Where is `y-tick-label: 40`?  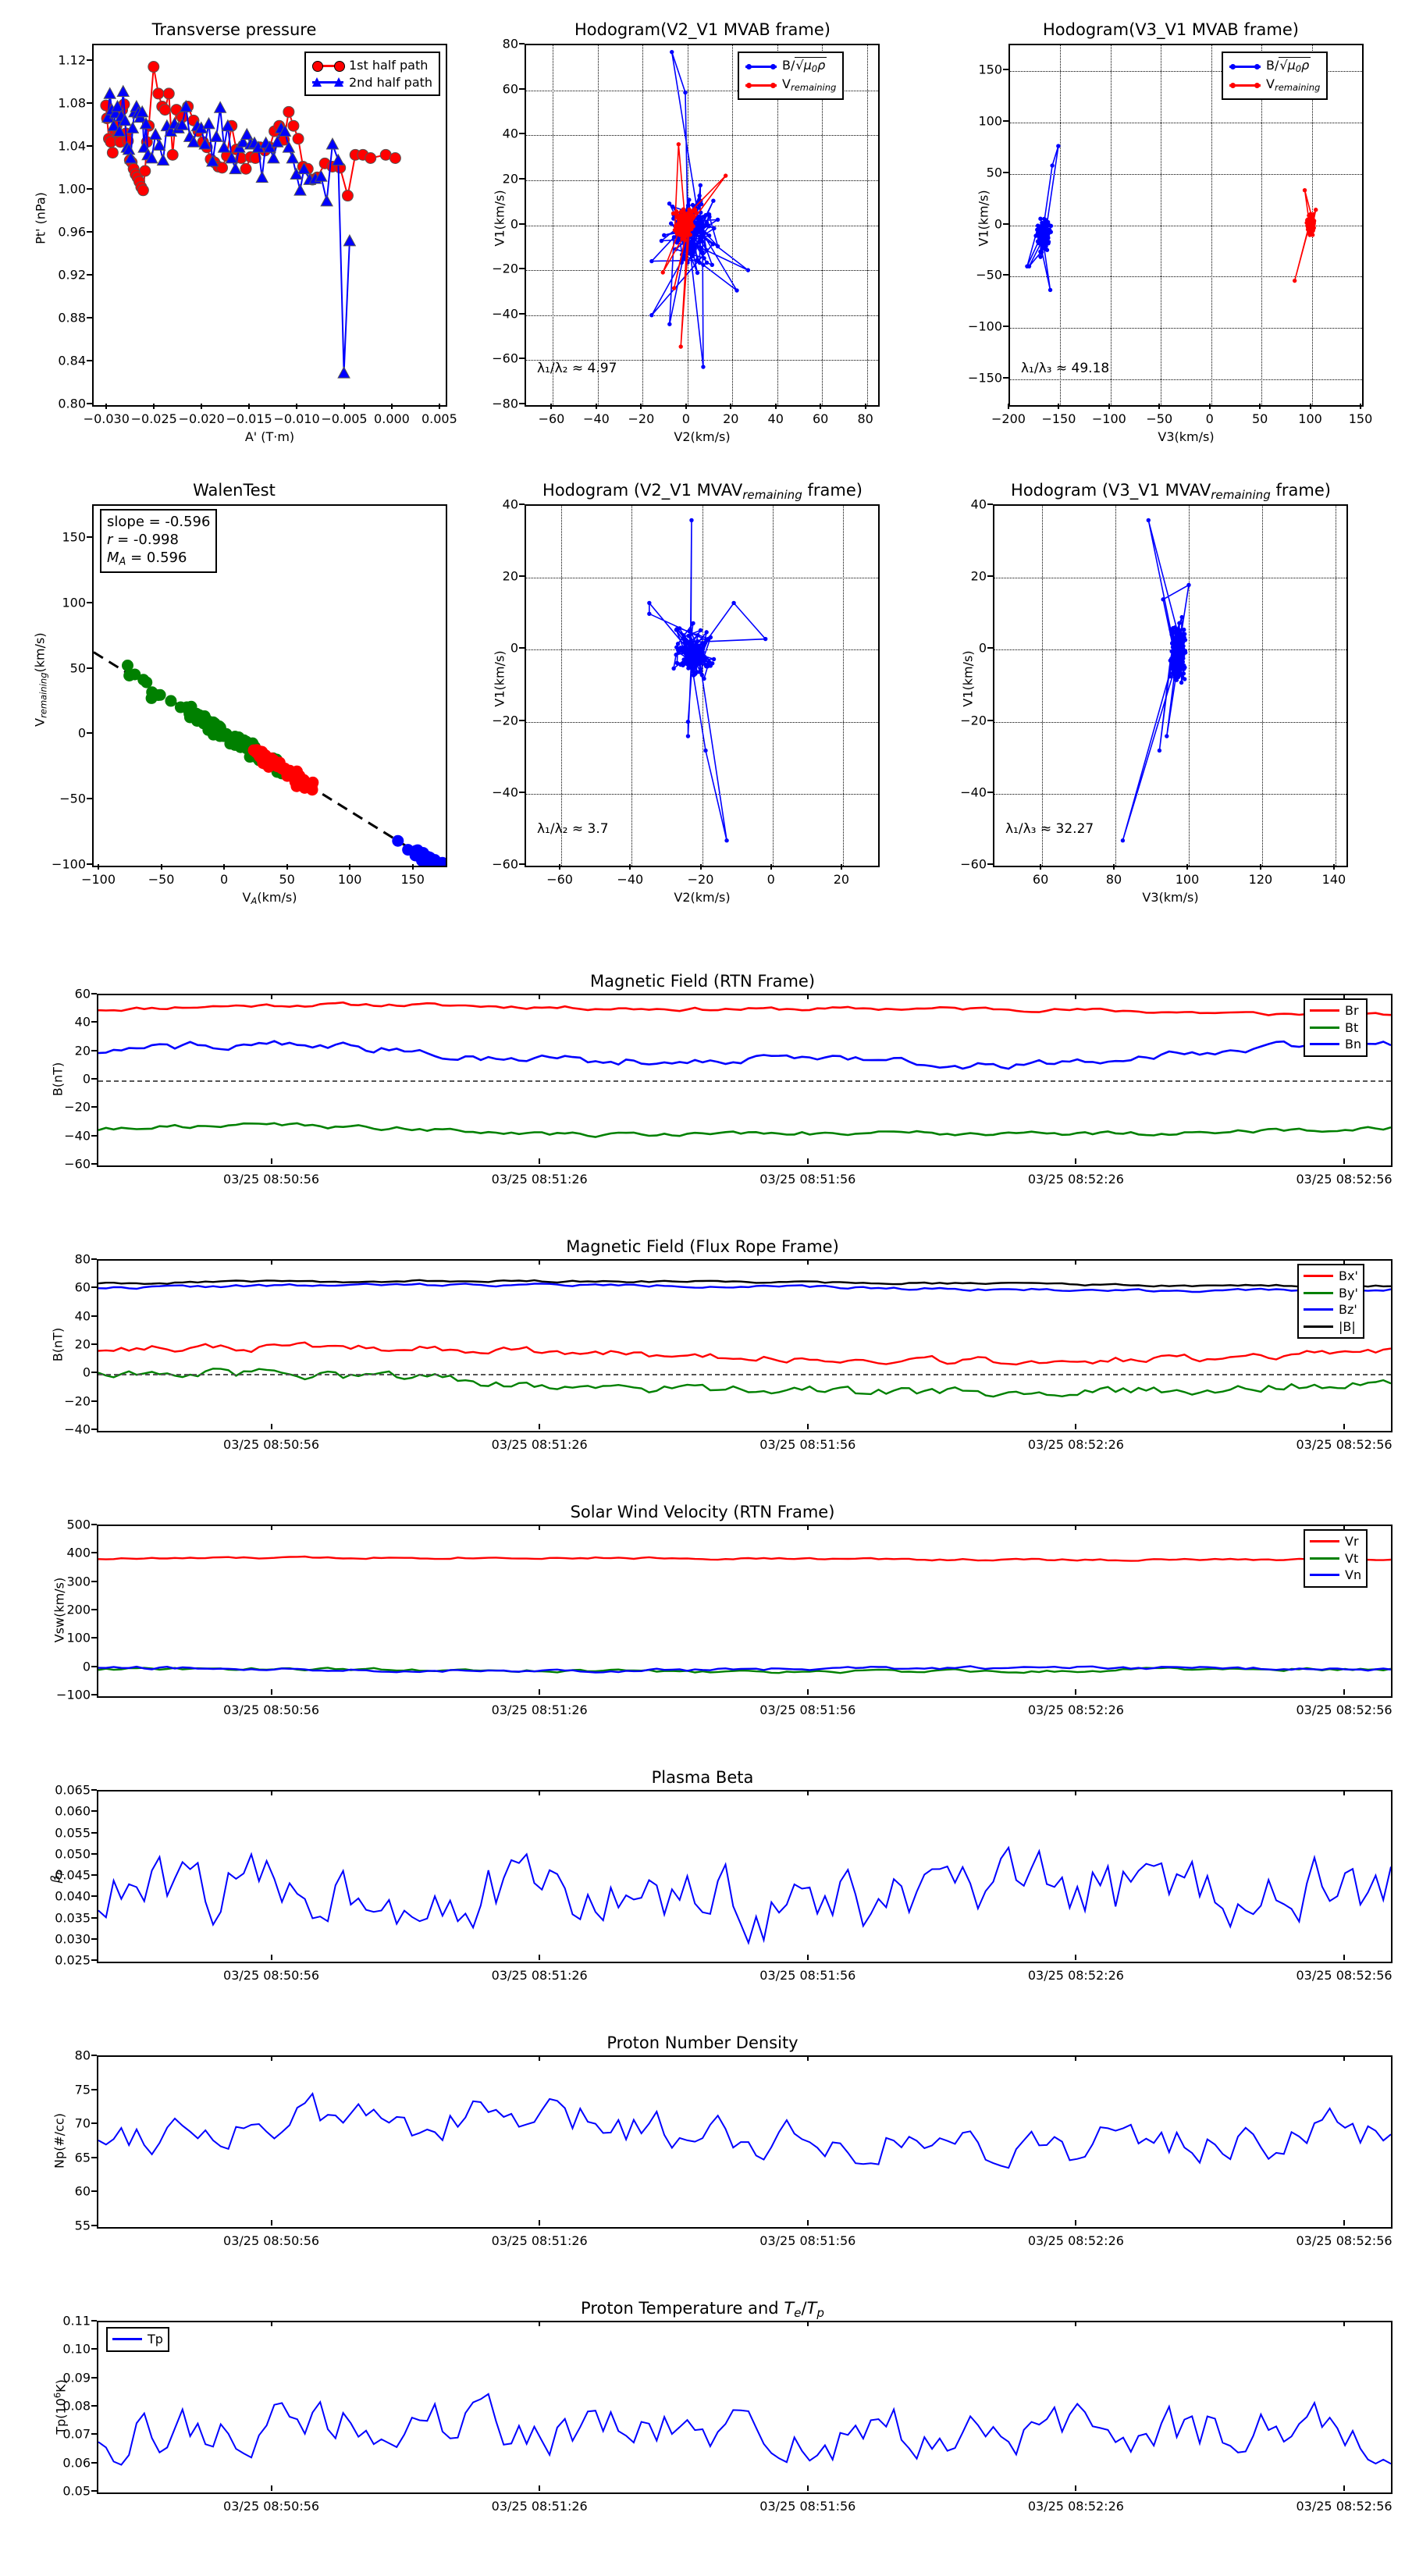
y-tick-label: 40 is located at coordinates (510, 504).